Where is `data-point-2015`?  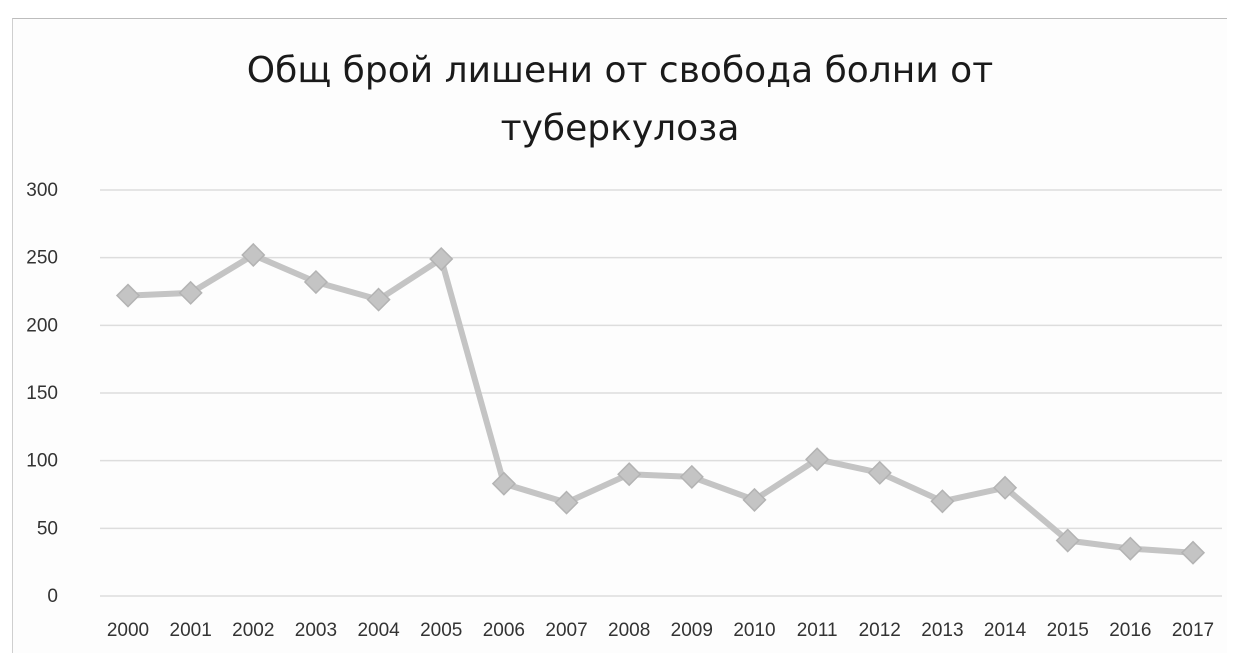
data-point-2015 is located at coordinates (1067, 540).